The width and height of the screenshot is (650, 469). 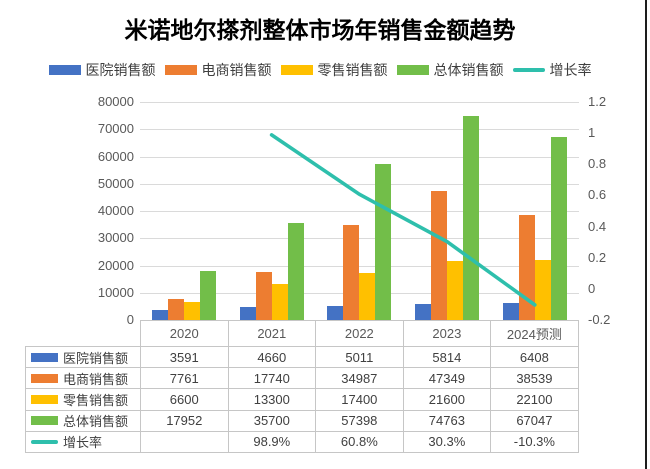 What do you see at coordinates (592, 288) in the screenshot?
I see `right-axis-tick: 0` at bounding box center [592, 288].